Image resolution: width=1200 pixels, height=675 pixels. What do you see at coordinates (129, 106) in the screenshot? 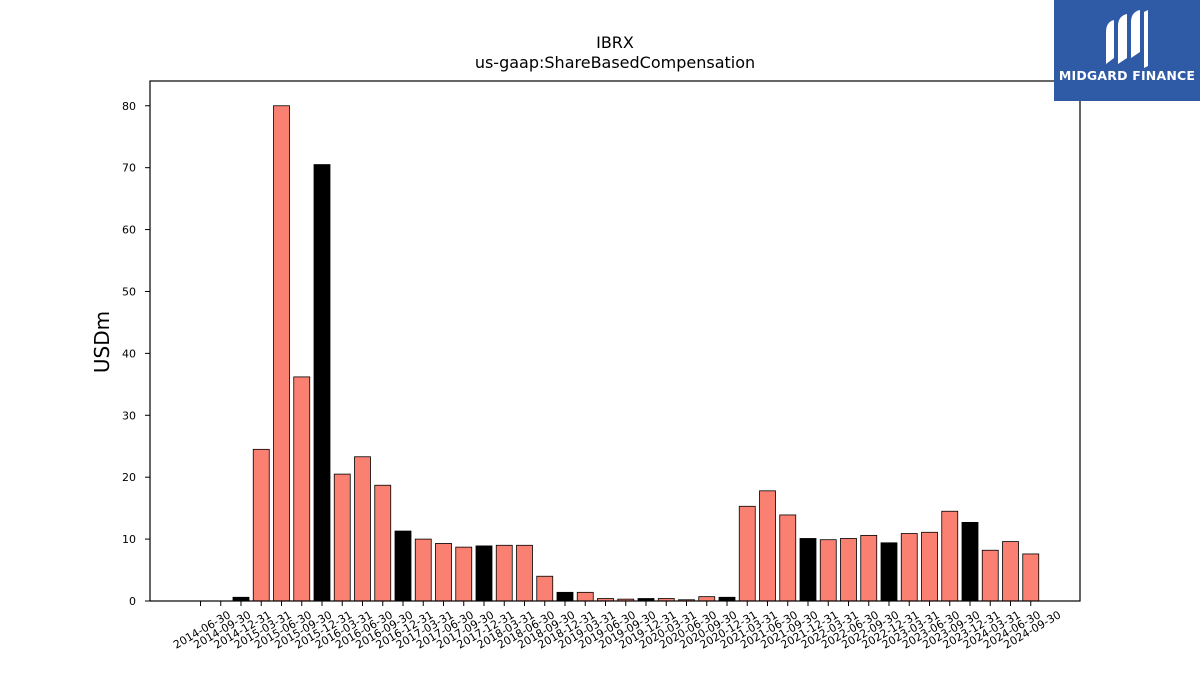
I see `y-tick-label: 80` at bounding box center [129, 106].